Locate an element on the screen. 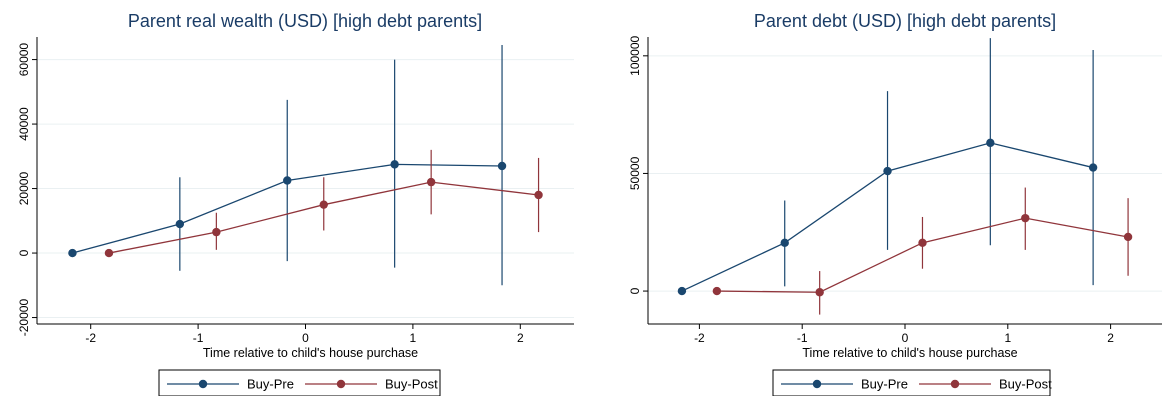 The height and width of the screenshot is (396, 1165). legend-box is located at coordinates (299, 382).